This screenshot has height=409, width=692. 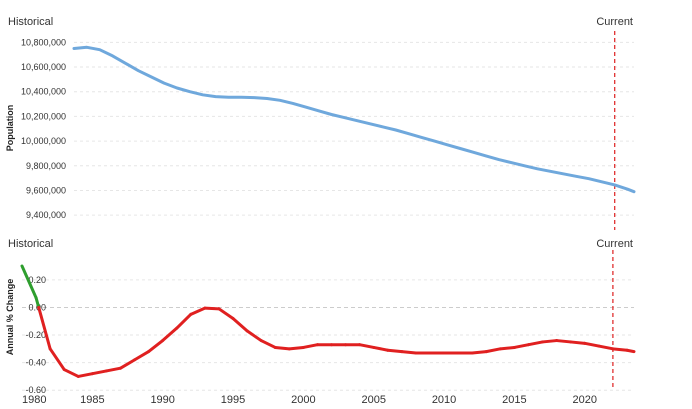 What do you see at coordinates (10, 317) in the screenshot?
I see `y-axis-title: Annual % Change` at bounding box center [10, 317].